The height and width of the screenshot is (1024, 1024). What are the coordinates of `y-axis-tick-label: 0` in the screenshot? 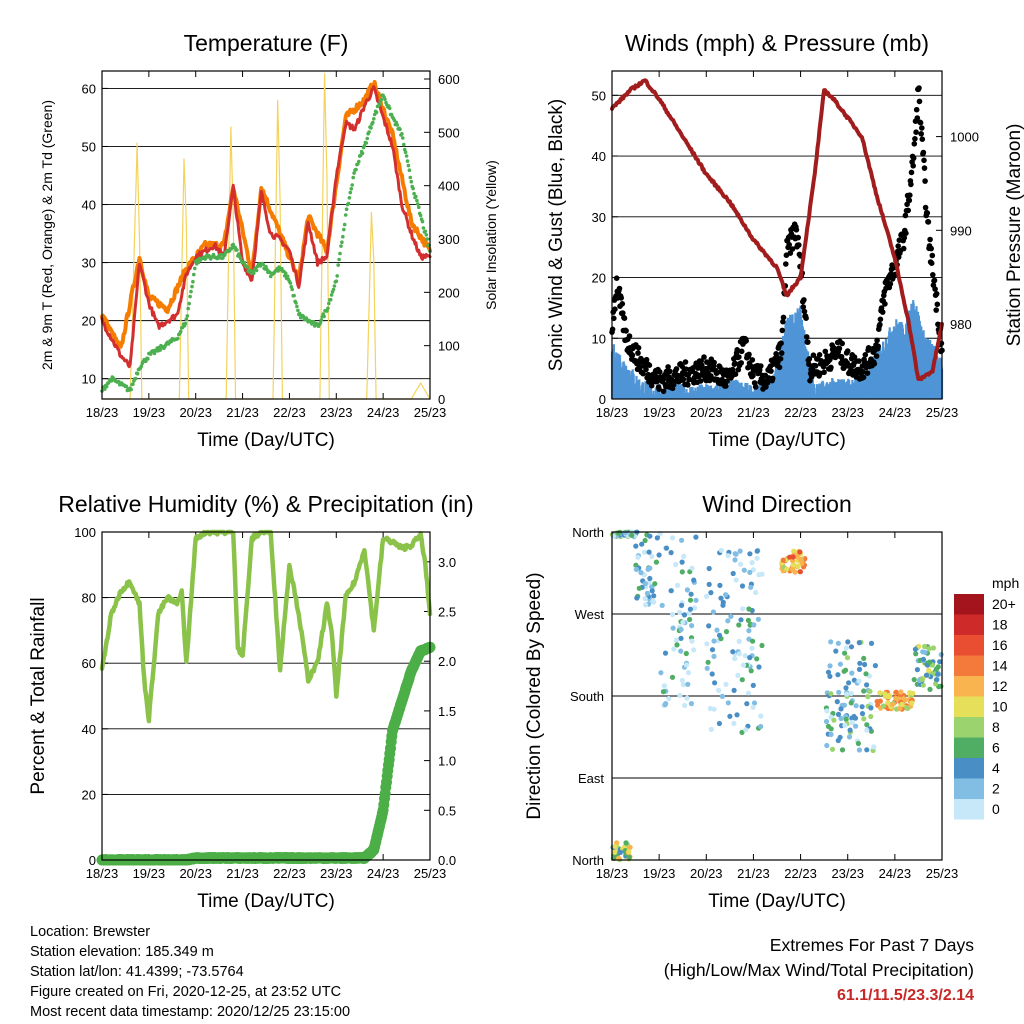 It's located at (92, 860).